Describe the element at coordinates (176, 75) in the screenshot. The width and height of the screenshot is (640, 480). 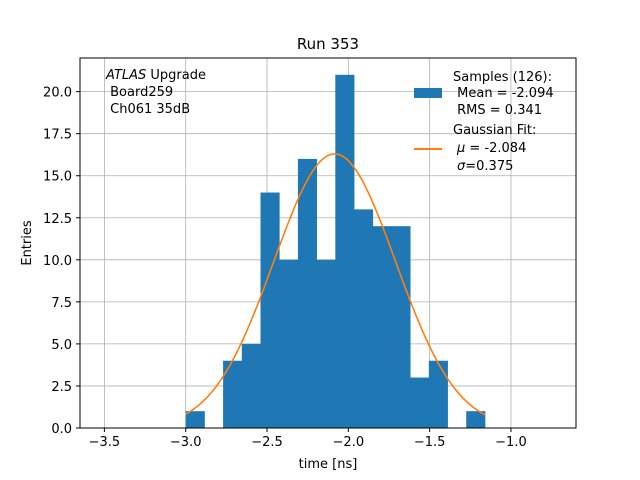
I see `annotation-upgrade: Upgrade` at that location.